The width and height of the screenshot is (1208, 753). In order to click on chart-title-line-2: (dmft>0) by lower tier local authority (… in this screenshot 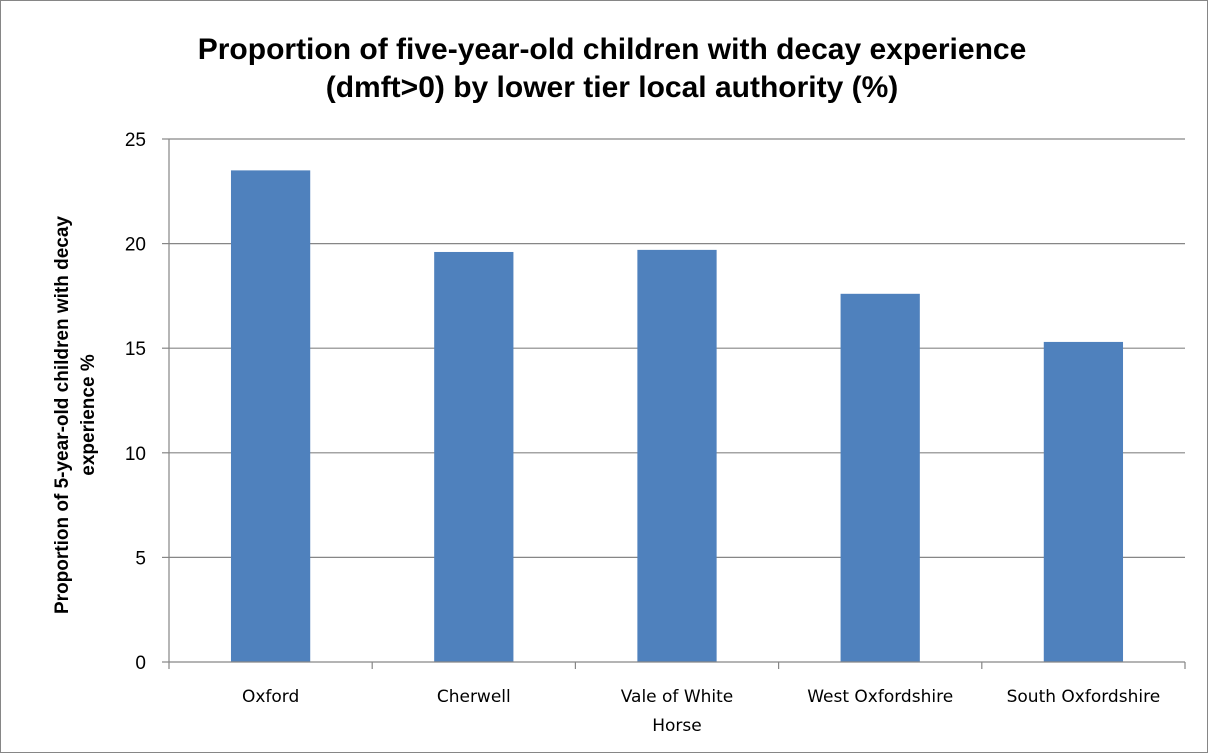, I will do `click(612, 87)`.